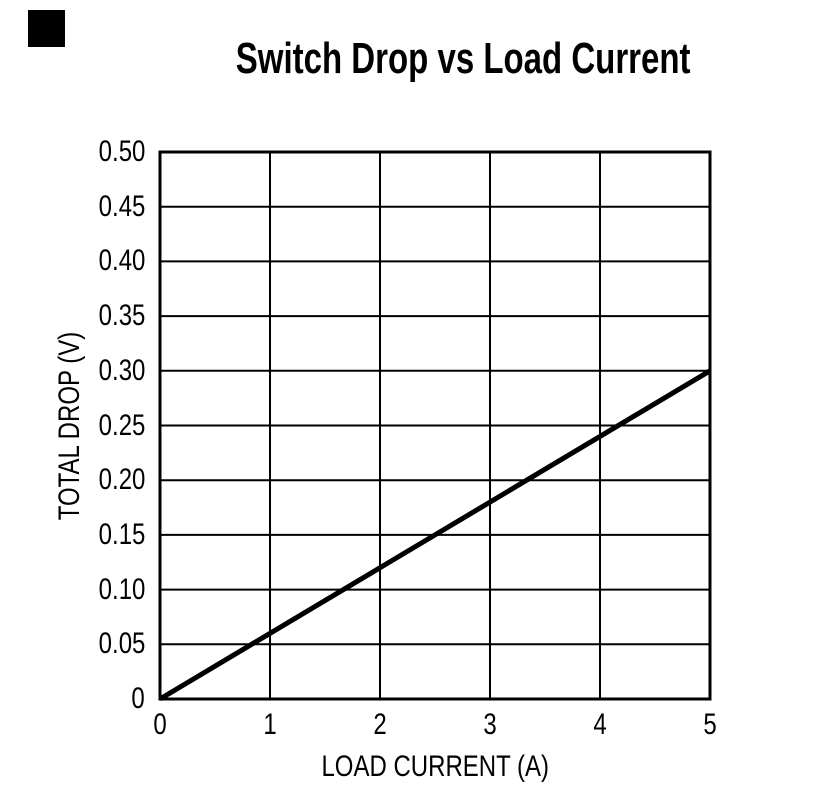 The width and height of the screenshot is (815, 807). What do you see at coordinates (121, 534) in the screenshot?
I see `y-tick-label: 0.15` at bounding box center [121, 534].